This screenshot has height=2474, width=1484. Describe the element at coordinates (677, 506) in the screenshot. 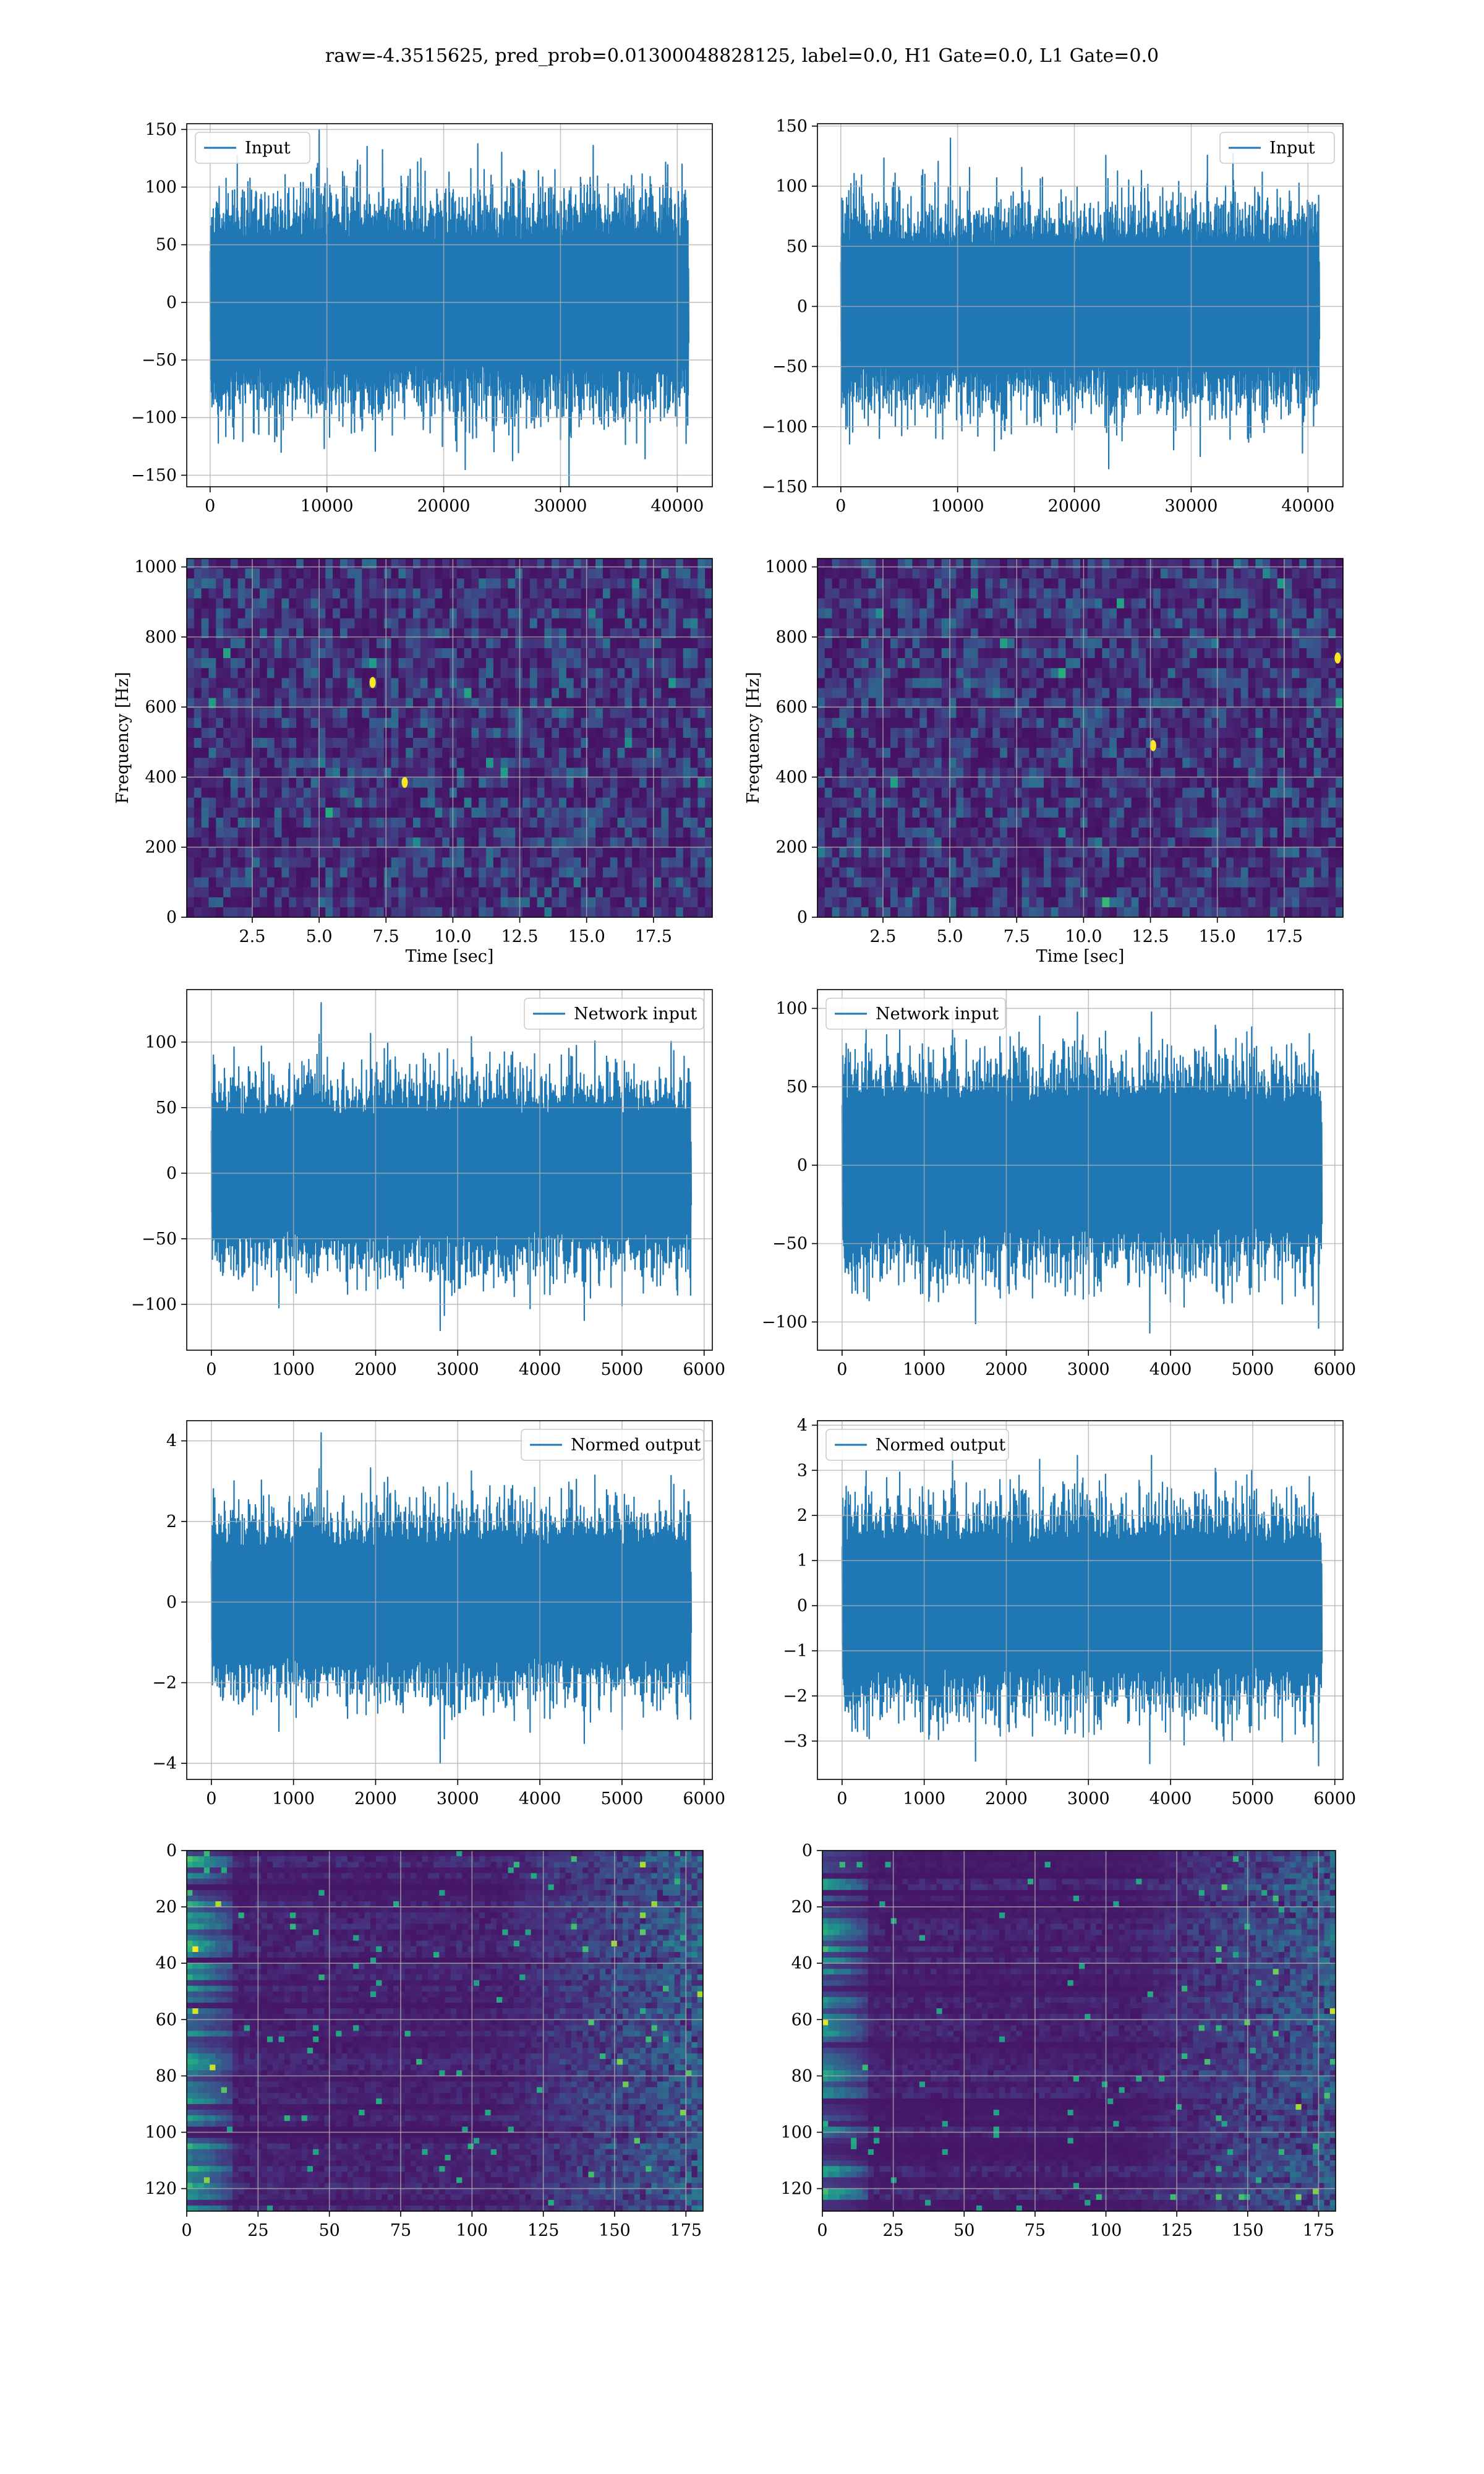

I see `x-tick-label: 40000` at that location.